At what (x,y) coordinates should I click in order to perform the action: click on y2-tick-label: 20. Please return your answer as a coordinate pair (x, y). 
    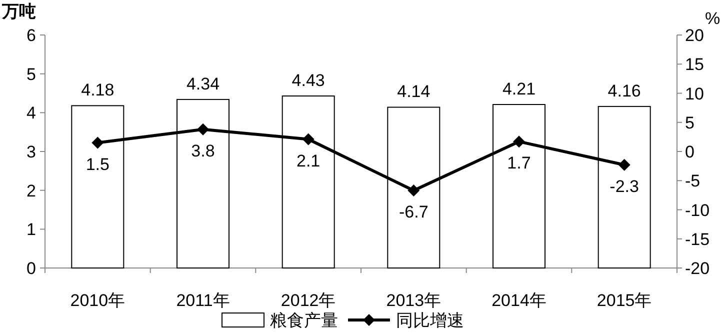
    Looking at the image, I should click on (694, 35).